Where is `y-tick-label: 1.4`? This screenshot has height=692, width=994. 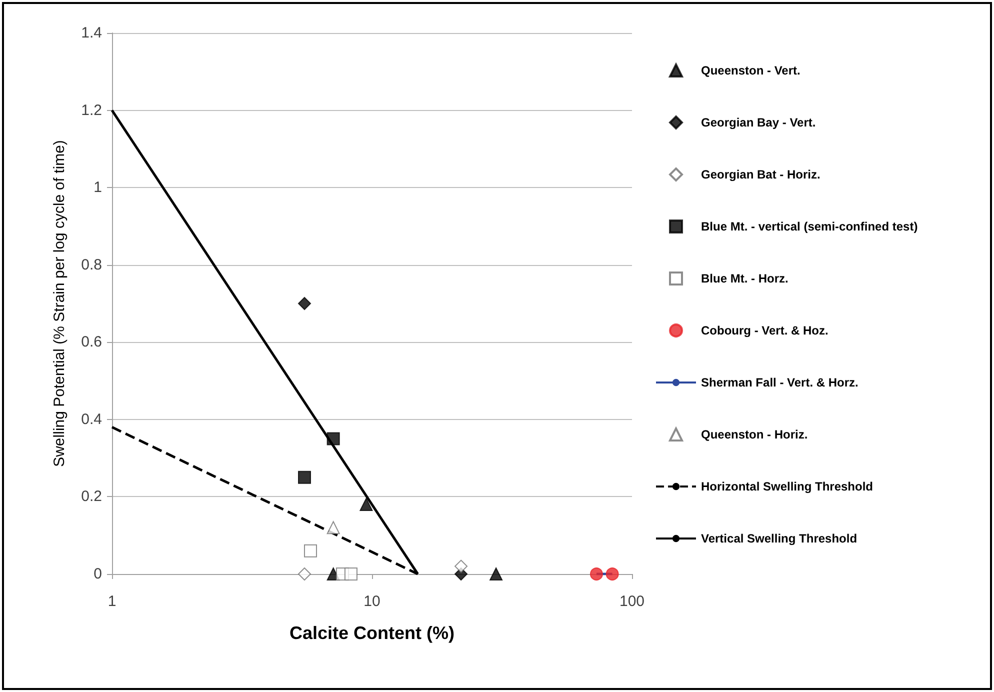 y-tick-label: 1.4 is located at coordinates (91, 33).